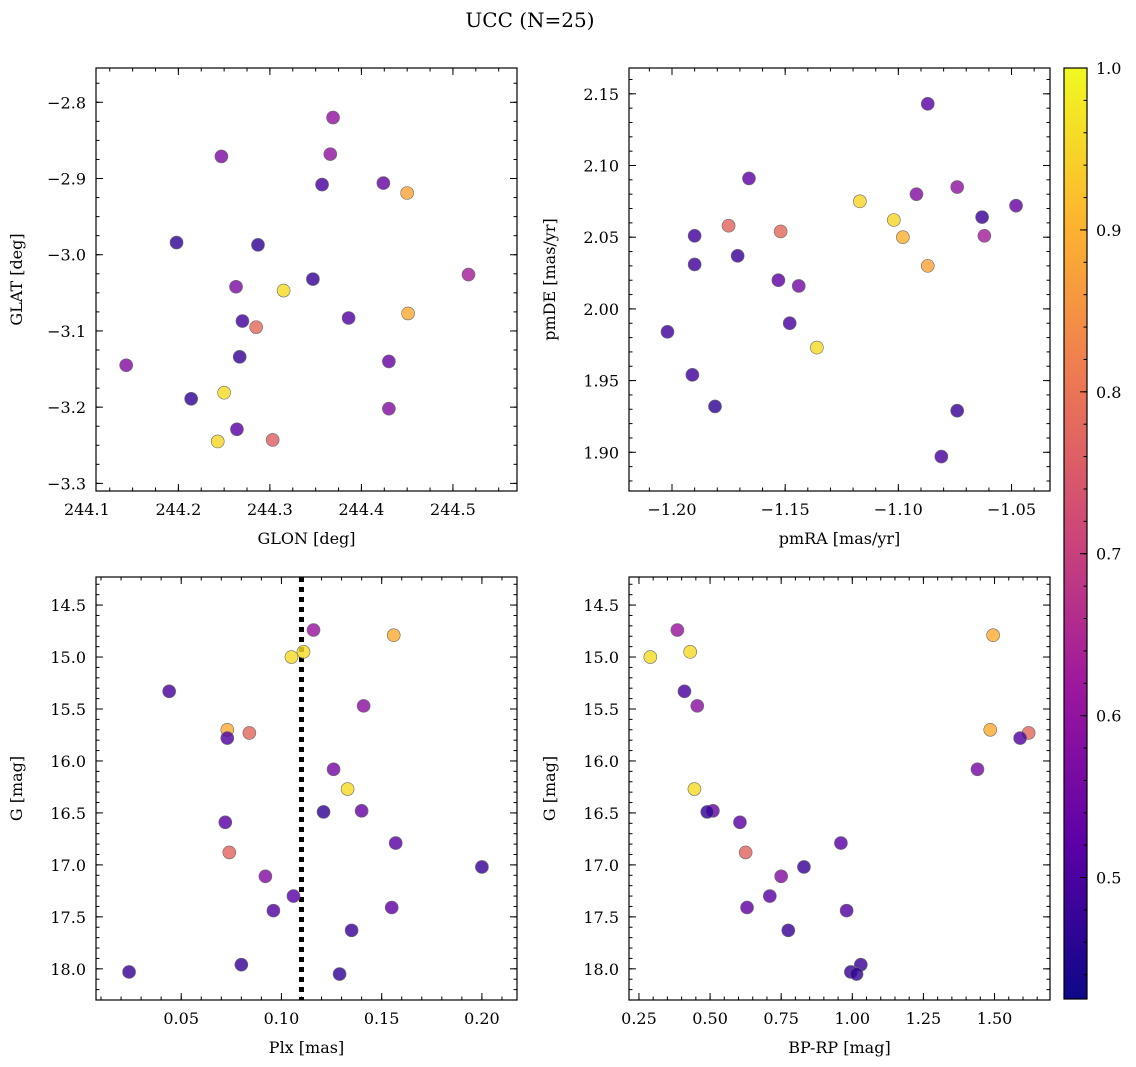  What do you see at coordinates (1108, 230) in the screenshot?
I see `colorbar-tick-label: 0.9` at bounding box center [1108, 230].